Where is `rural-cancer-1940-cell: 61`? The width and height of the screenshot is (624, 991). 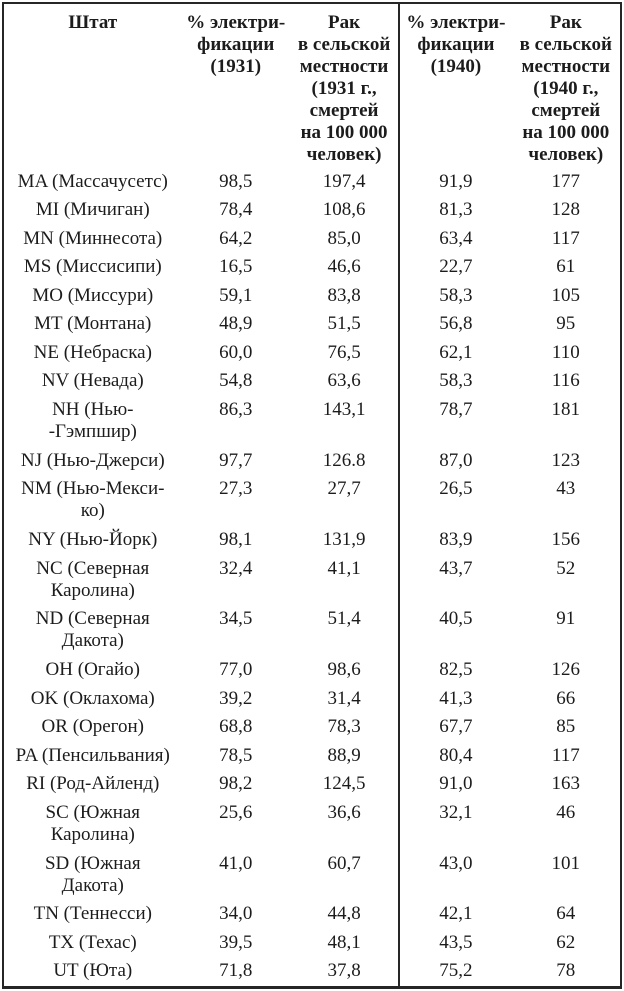 rural-cancer-1940-cell: 61 is located at coordinates (566, 267).